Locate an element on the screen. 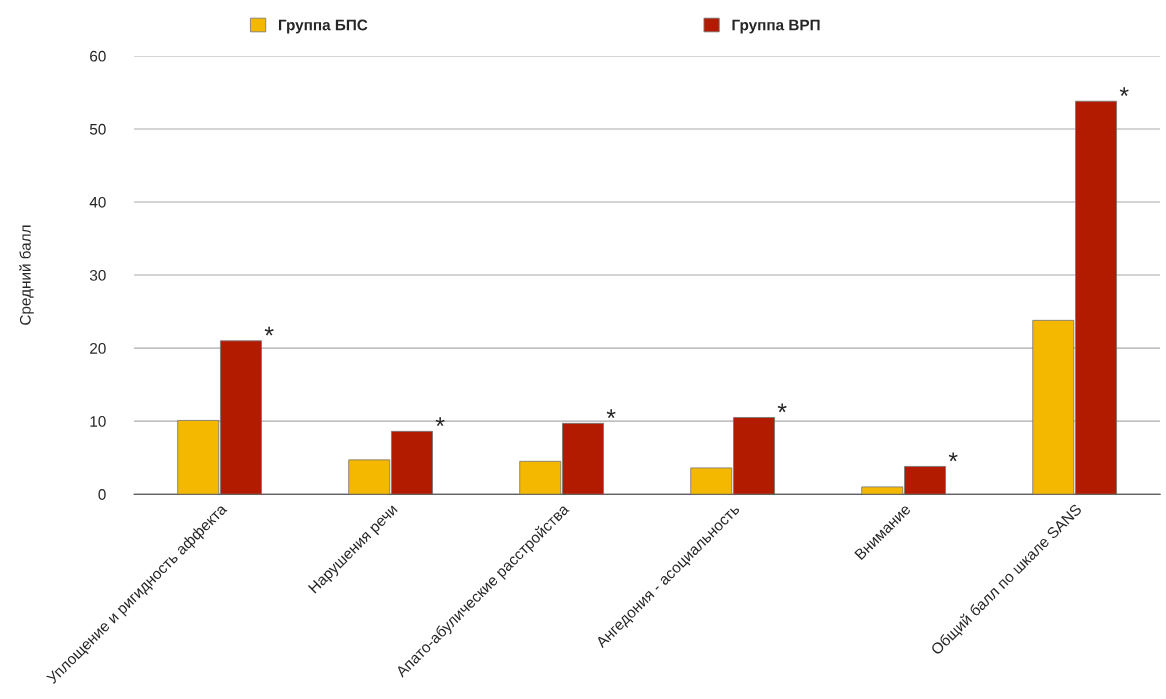 The image size is (1166, 699). y-tick-label: 10 is located at coordinates (98, 421).